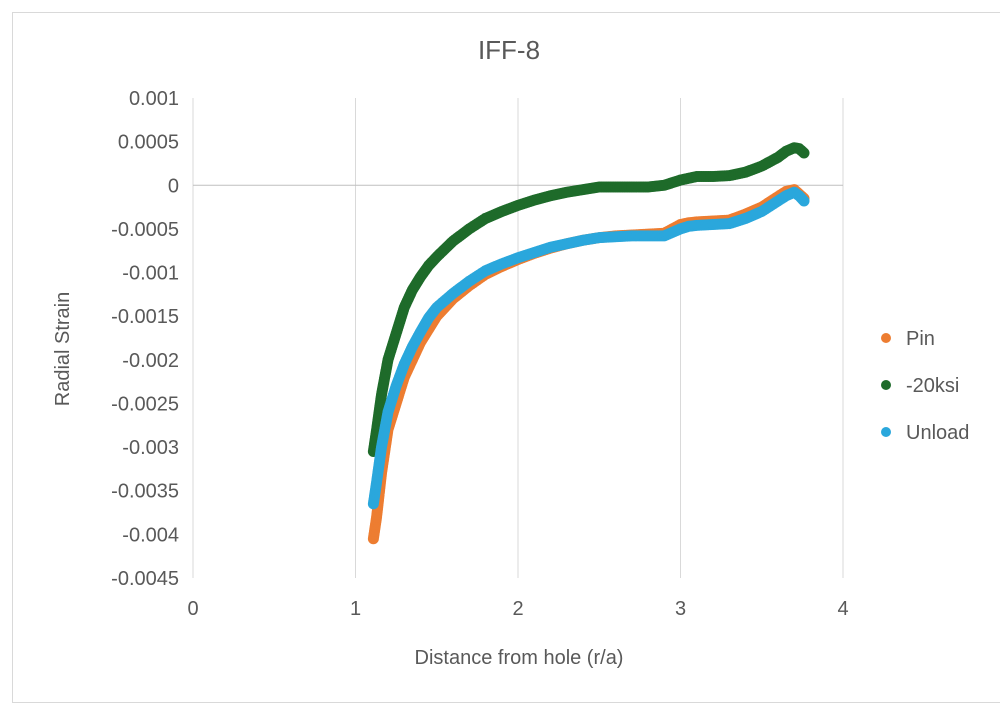 The width and height of the screenshot is (1000, 709). What do you see at coordinates (154, 99) in the screenshot?
I see `y-tick-label: 0.001` at bounding box center [154, 99].